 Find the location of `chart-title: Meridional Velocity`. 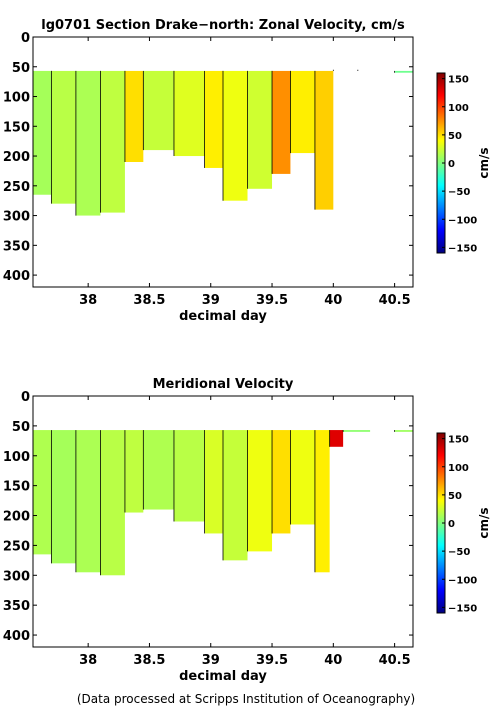

chart-title: Meridional Velocity is located at coordinates (223, 384).